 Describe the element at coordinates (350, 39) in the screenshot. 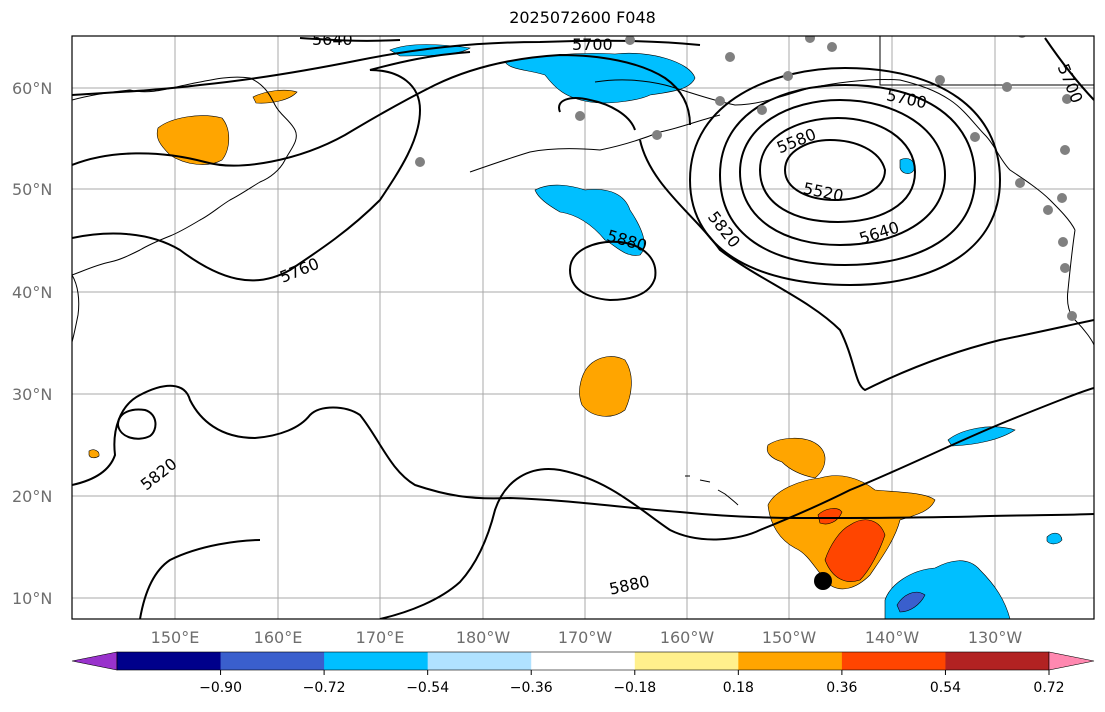

I see `contour-5640-top` at that location.